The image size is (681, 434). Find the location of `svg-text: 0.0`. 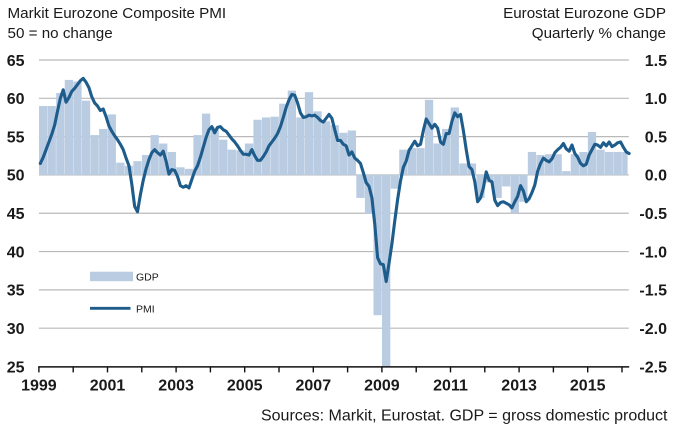

svg-text: 0.0 is located at coordinates (656, 176).